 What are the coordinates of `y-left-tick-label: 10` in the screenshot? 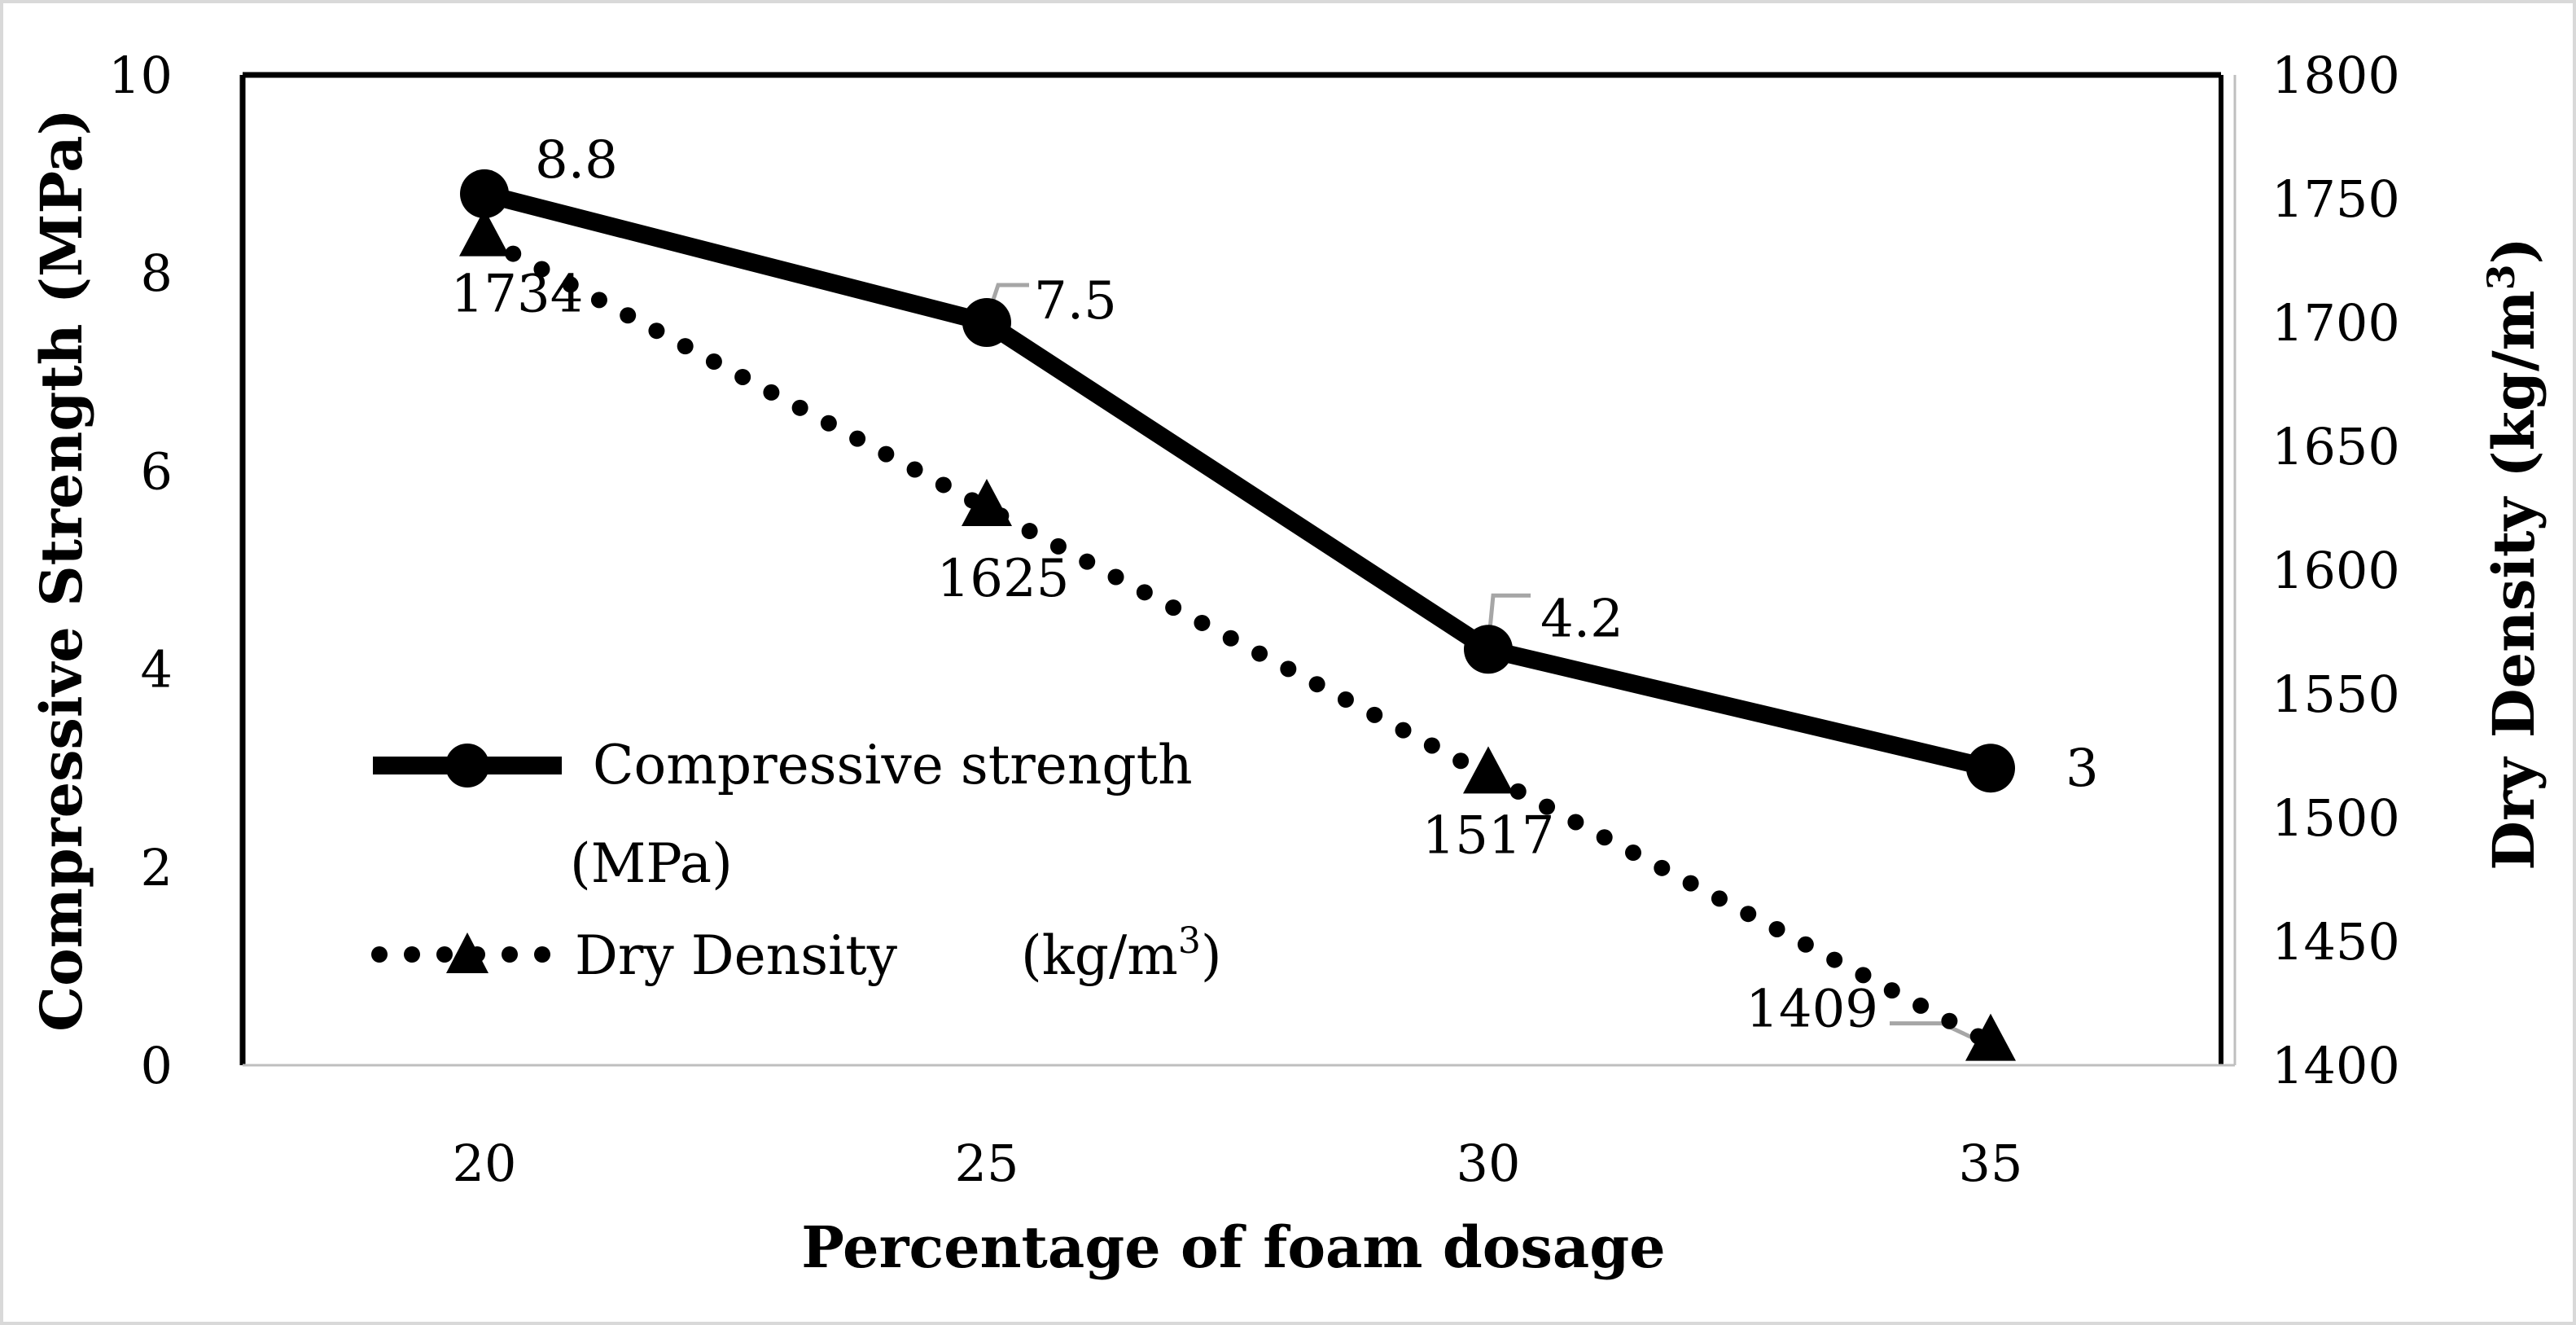 It's located at (140, 75).